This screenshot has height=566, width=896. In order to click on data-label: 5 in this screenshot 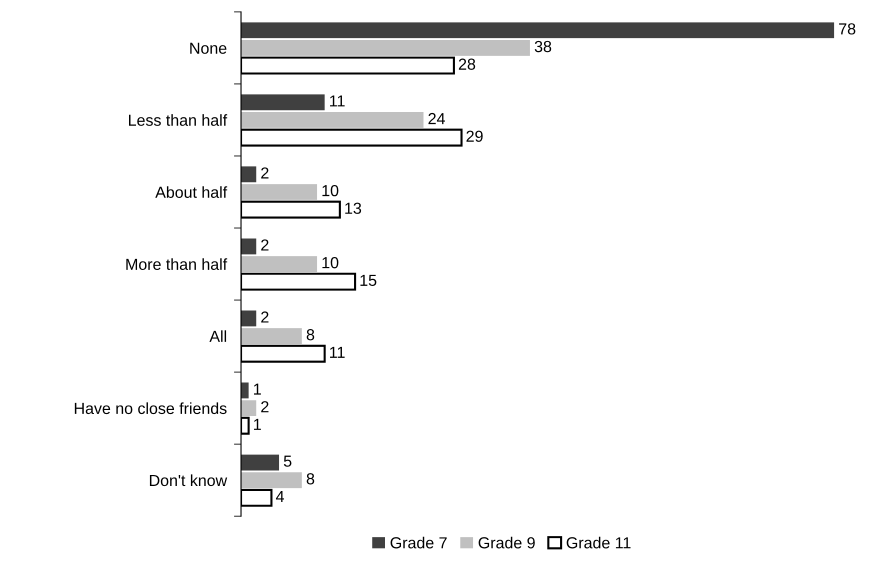, I will do `click(288, 461)`.